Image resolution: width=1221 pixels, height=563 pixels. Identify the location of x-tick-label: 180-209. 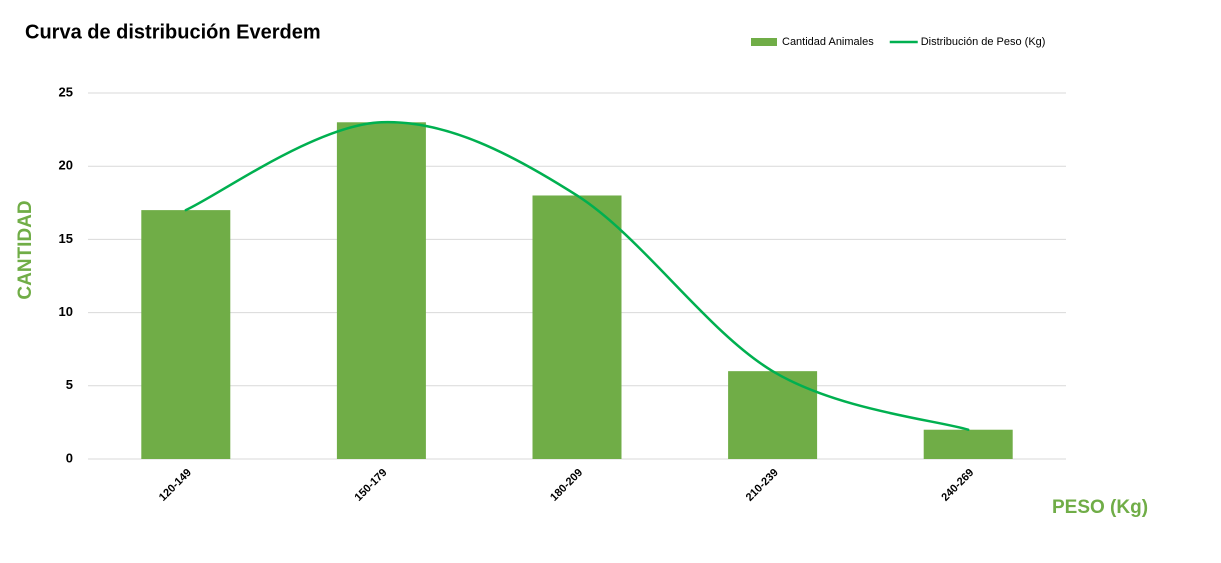
(566, 485).